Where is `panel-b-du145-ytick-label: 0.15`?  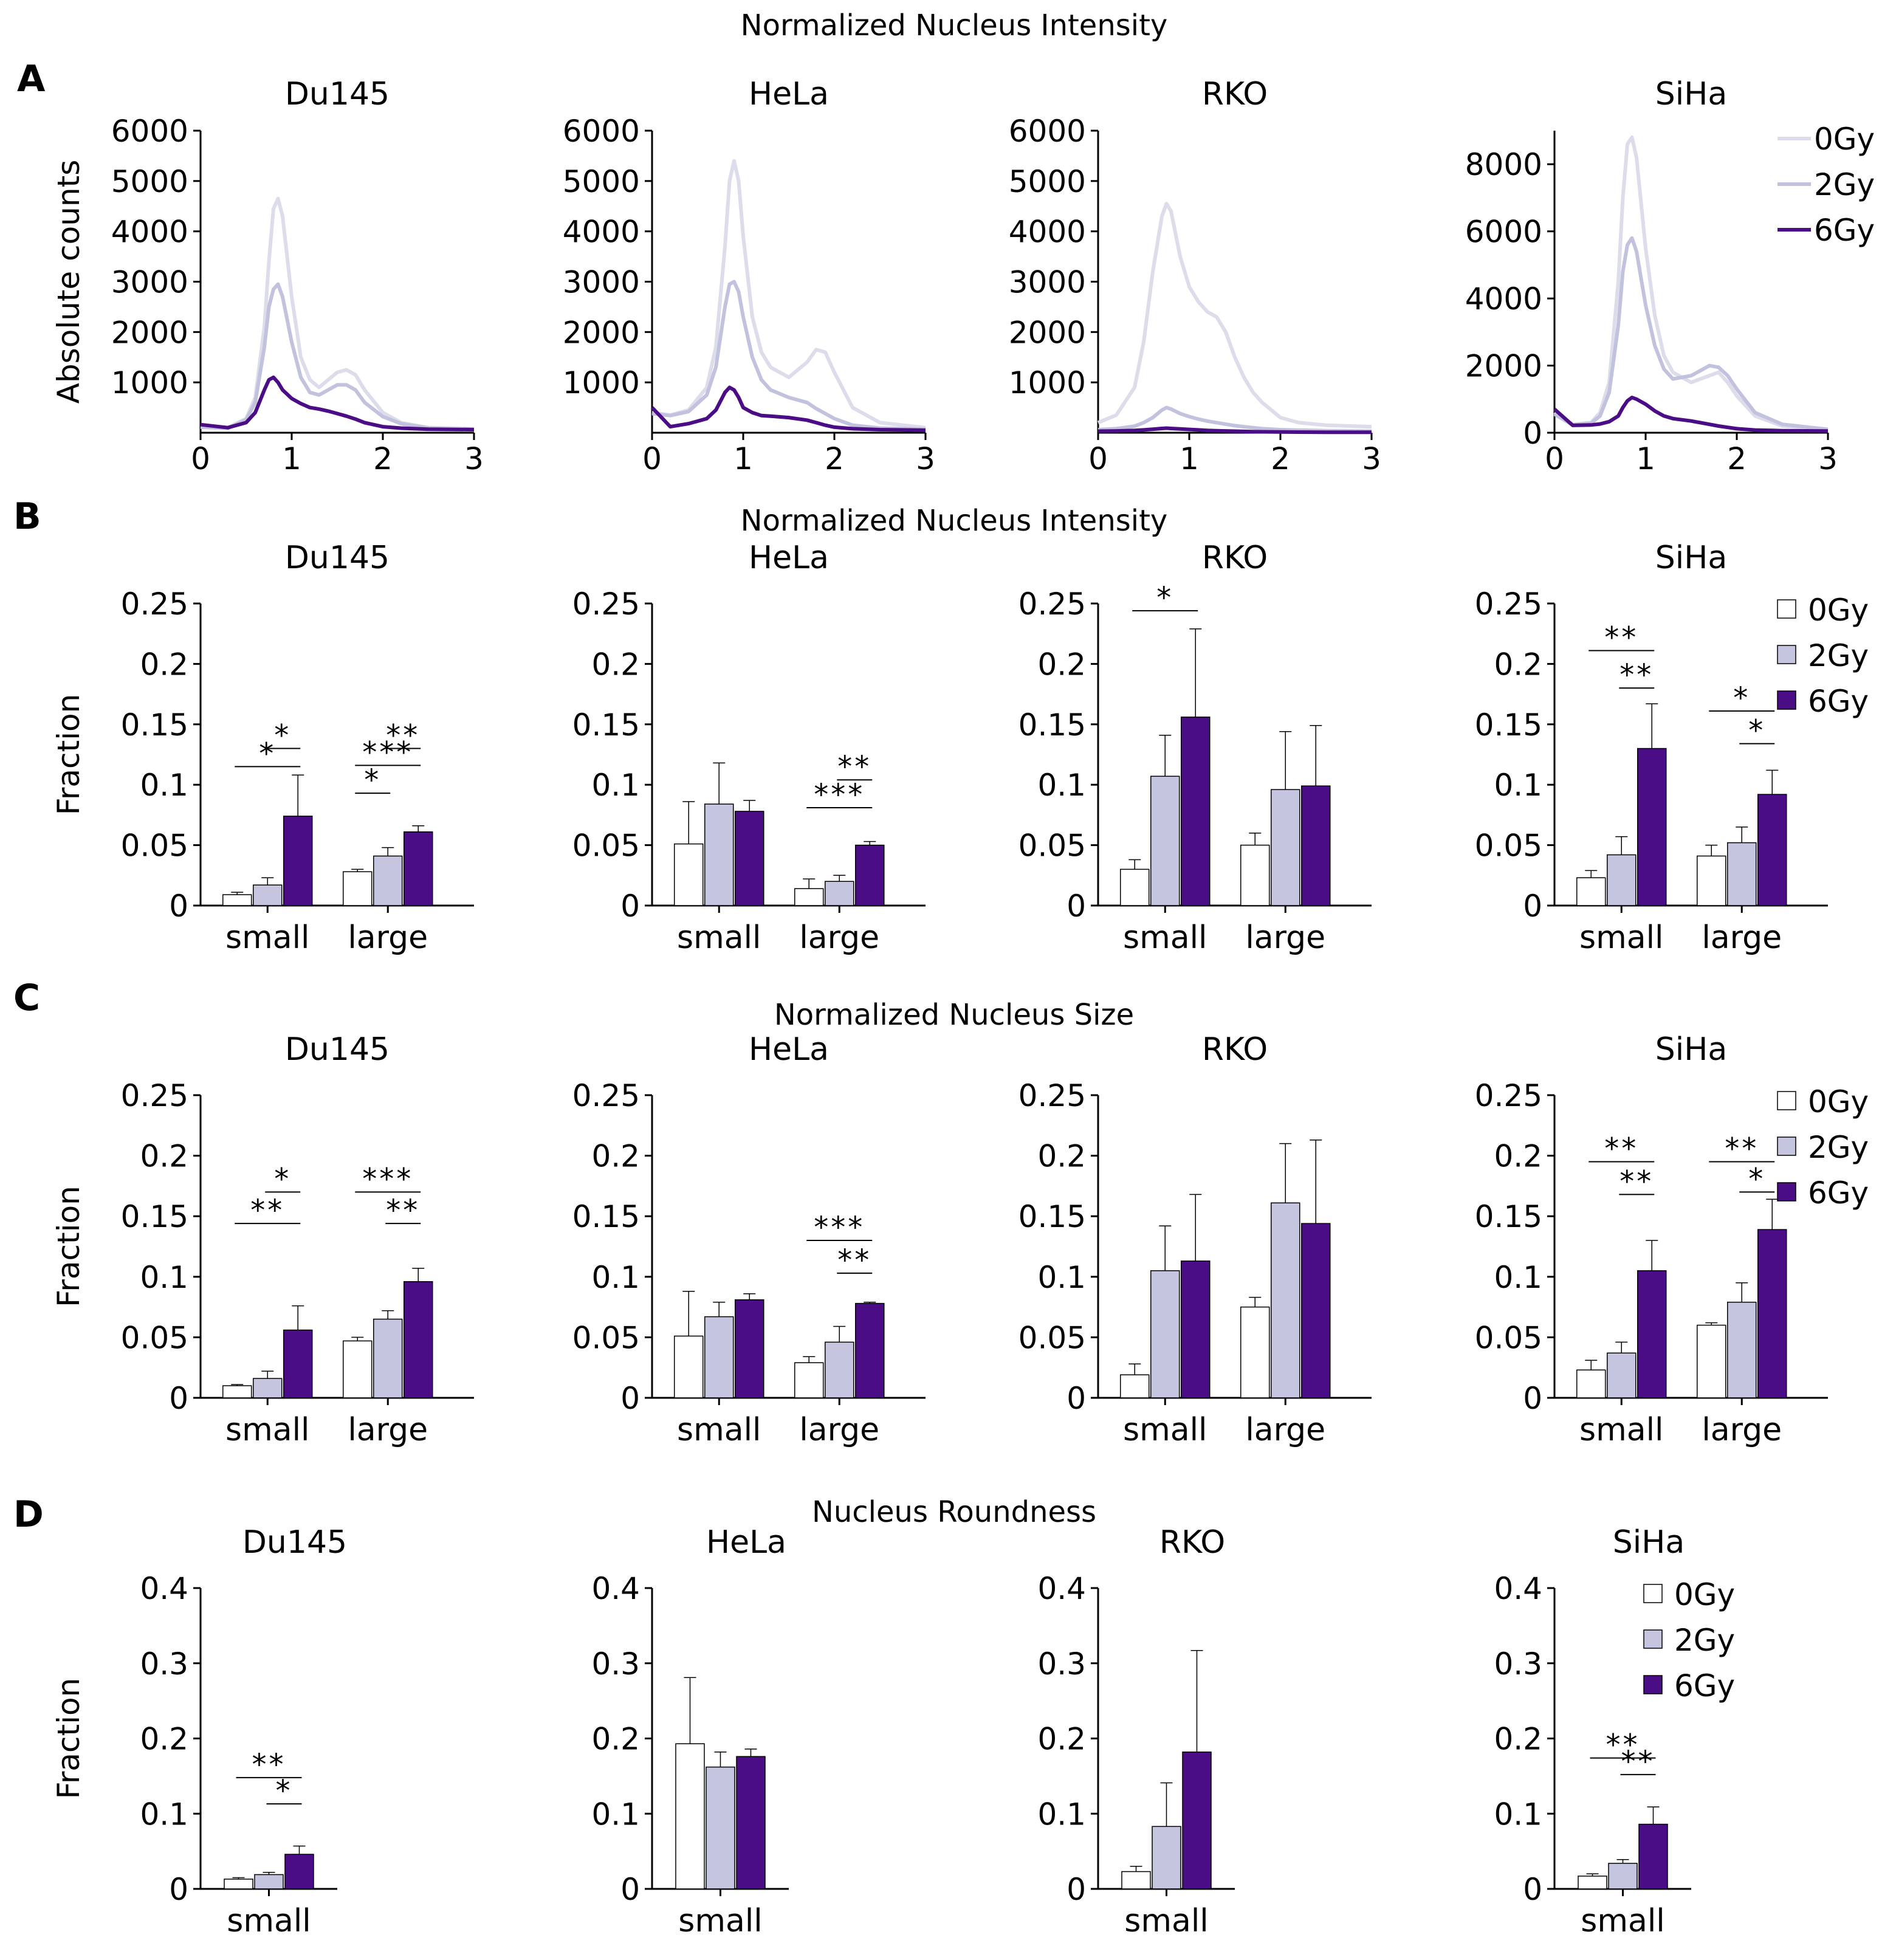
panel-b-du145-ytick-label: 0.15 is located at coordinates (154, 725).